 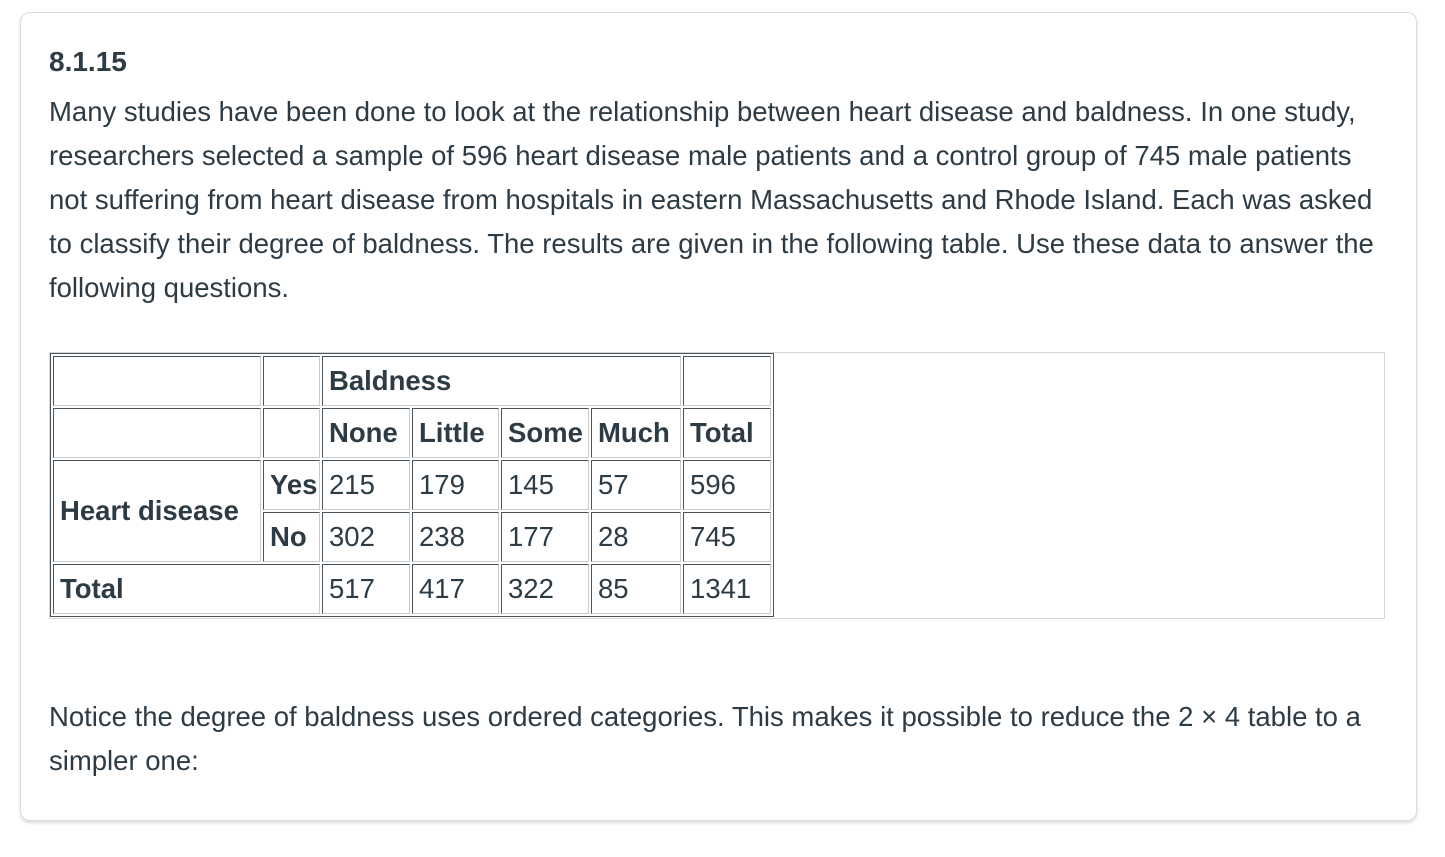 I want to click on cell-total-some: 322, so click(x=545, y=589).